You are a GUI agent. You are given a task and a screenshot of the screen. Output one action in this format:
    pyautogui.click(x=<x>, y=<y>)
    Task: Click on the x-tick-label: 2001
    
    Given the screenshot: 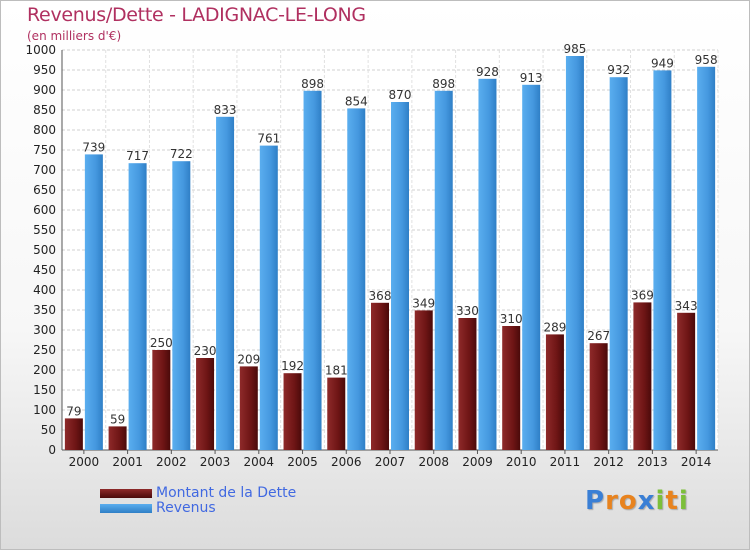 What is the action you would take?
    pyautogui.click(x=127, y=462)
    